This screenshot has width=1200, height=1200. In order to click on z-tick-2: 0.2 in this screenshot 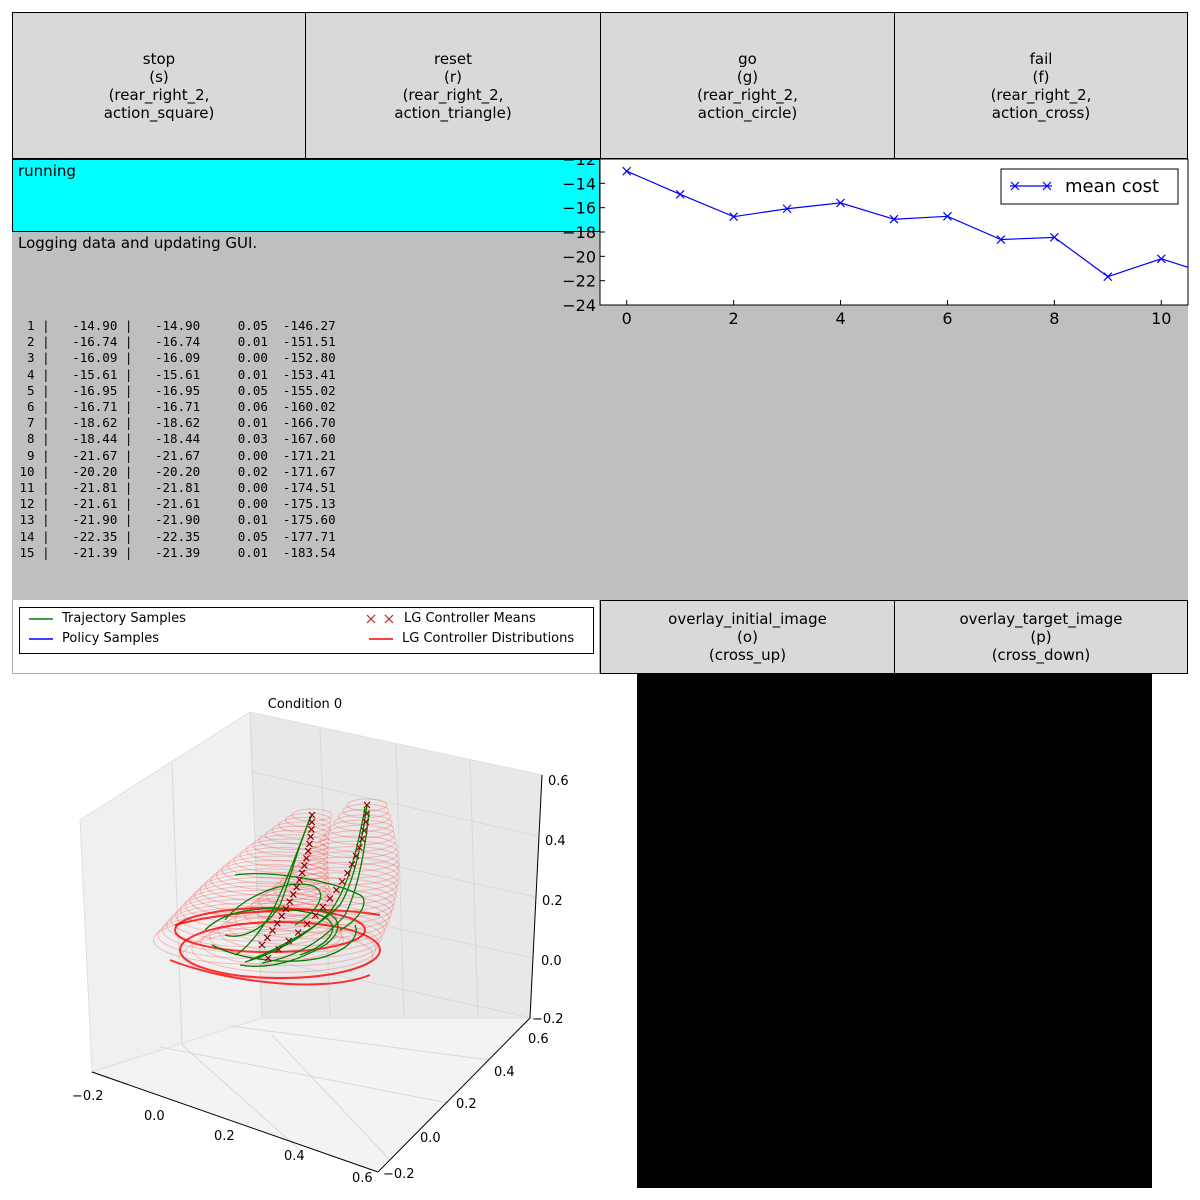, I will do `click(552, 901)`.